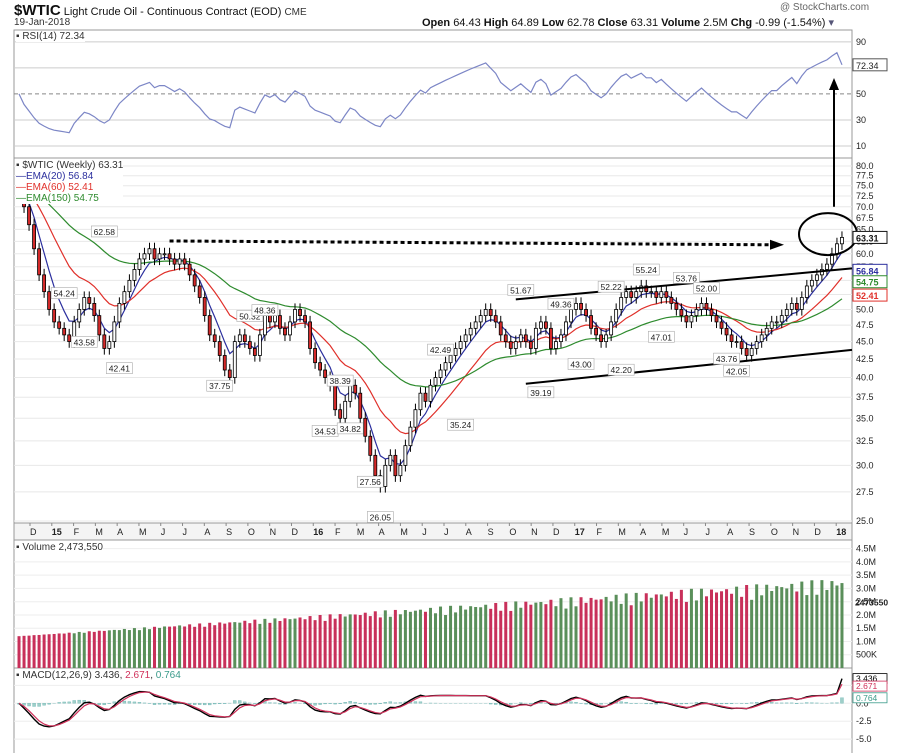 The height and width of the screenshot is (753, 906). Describe the element at coordinates (163, 532) in the screenshot. I see `x-tick-label: J` at that location.